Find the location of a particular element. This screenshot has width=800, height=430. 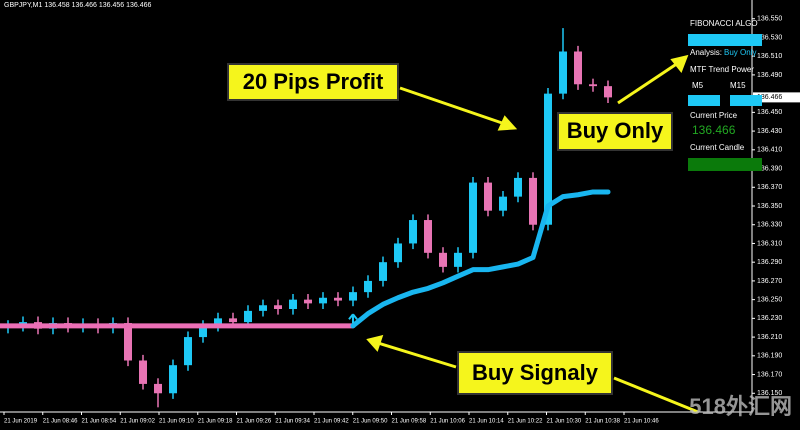

y-tick-label: 136.350 is located at coordinates (769, 206).